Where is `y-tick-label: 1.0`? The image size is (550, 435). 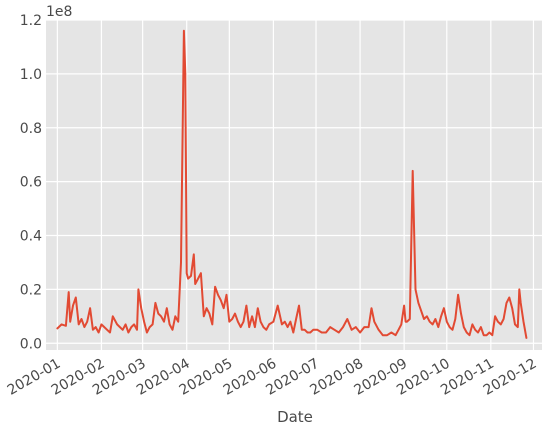
y-tick-label: 1.0 is located at coordinates (31, 75).